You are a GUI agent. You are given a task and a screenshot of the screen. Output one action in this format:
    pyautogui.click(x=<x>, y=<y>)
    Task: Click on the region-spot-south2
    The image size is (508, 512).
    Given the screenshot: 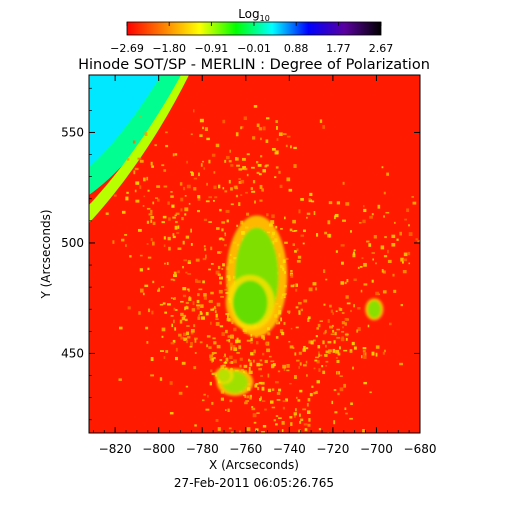 What is the action you would take?
    pyautogui.click(x=224, y=375)
    